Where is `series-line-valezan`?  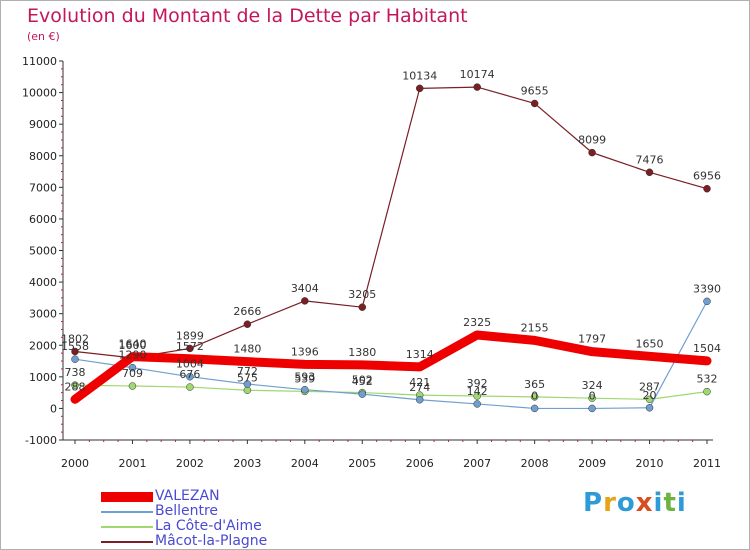
series-line-valezan is located at coordinates (391, 367).